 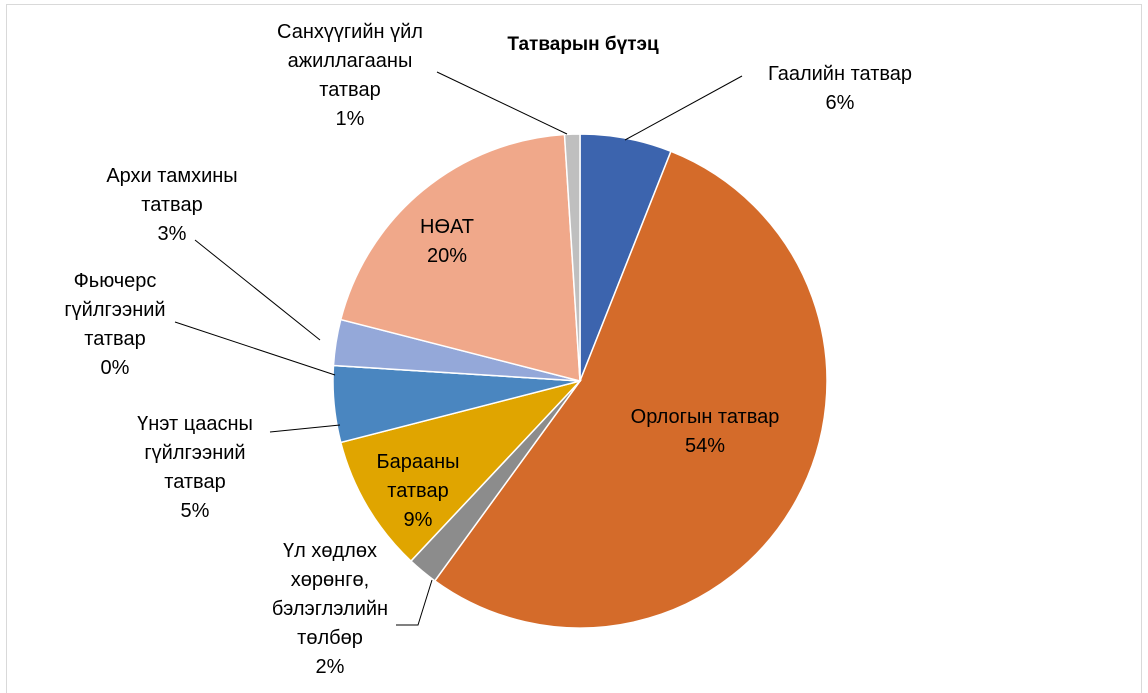 What do you see at coordinates (447, 256) in the screenshot?
I see `slice-percent: 20%` at bounding box center [447, 256].